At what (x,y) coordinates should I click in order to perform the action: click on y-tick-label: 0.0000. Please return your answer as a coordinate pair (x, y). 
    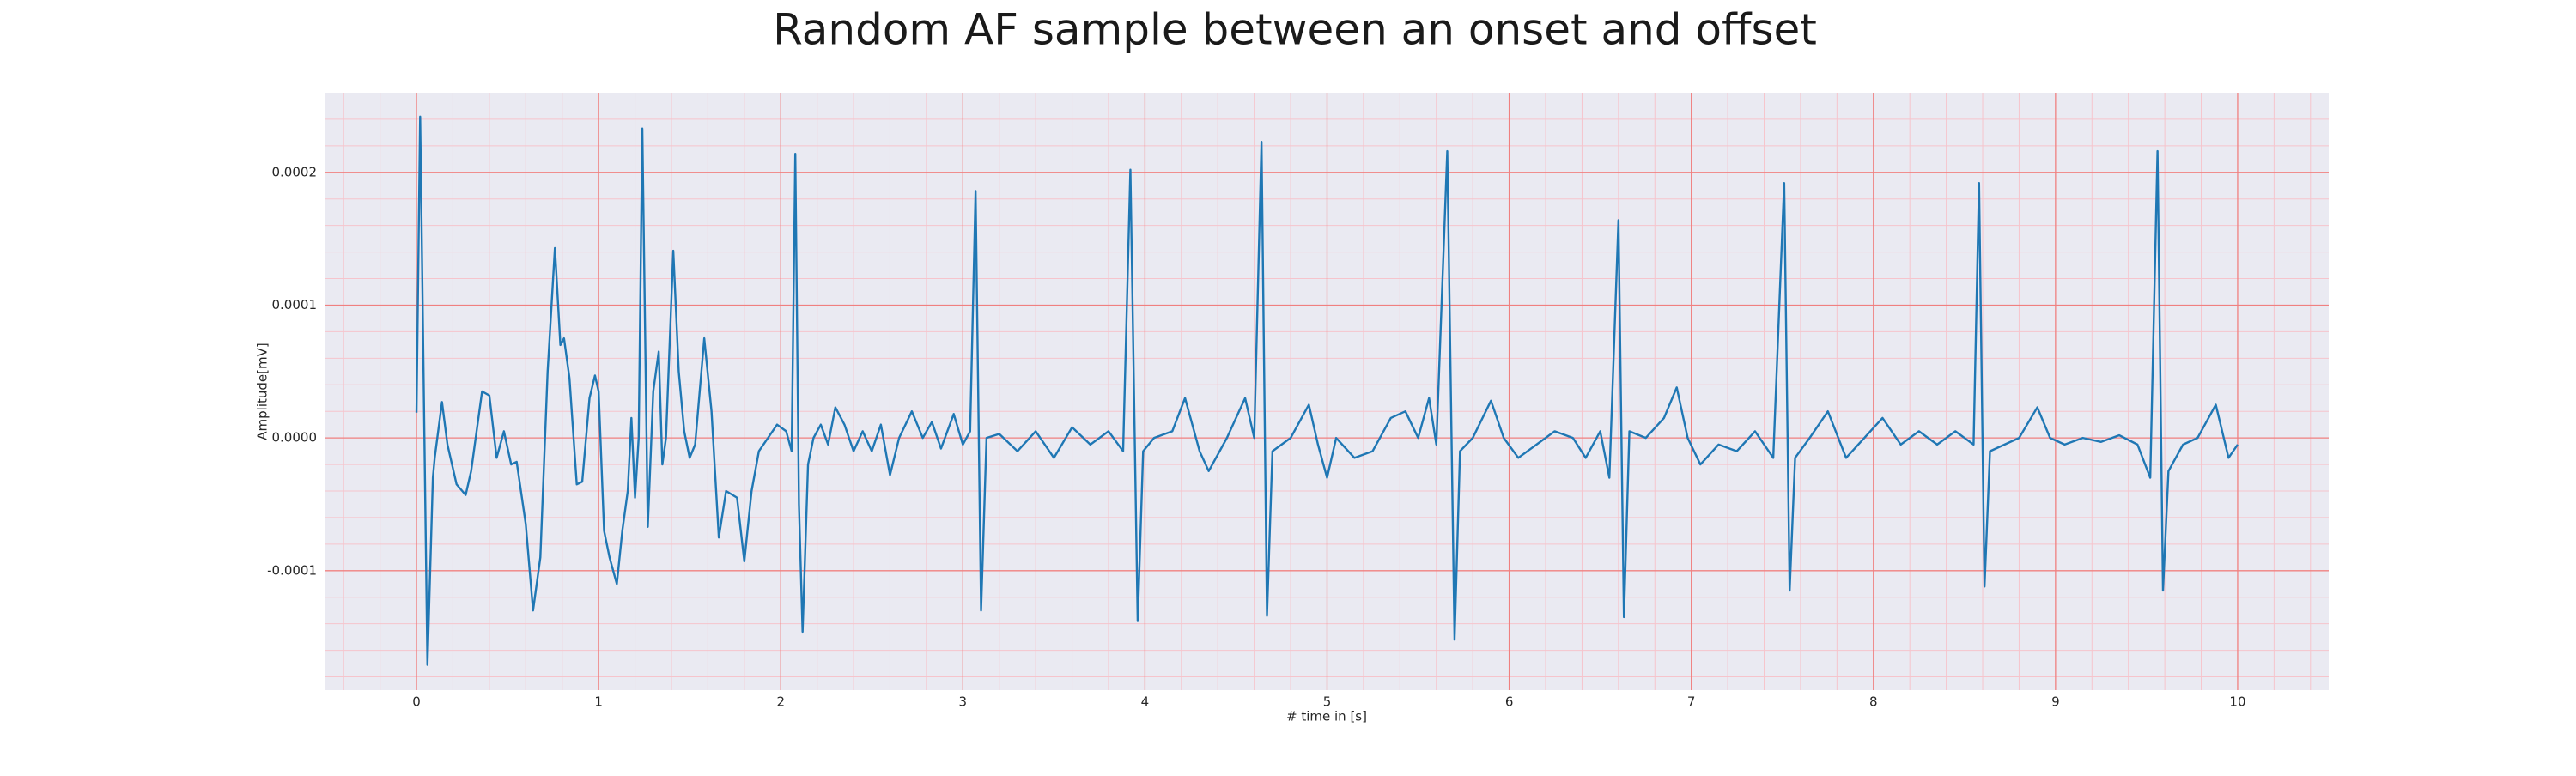
    Looking at the image, I should click on (295, 438).